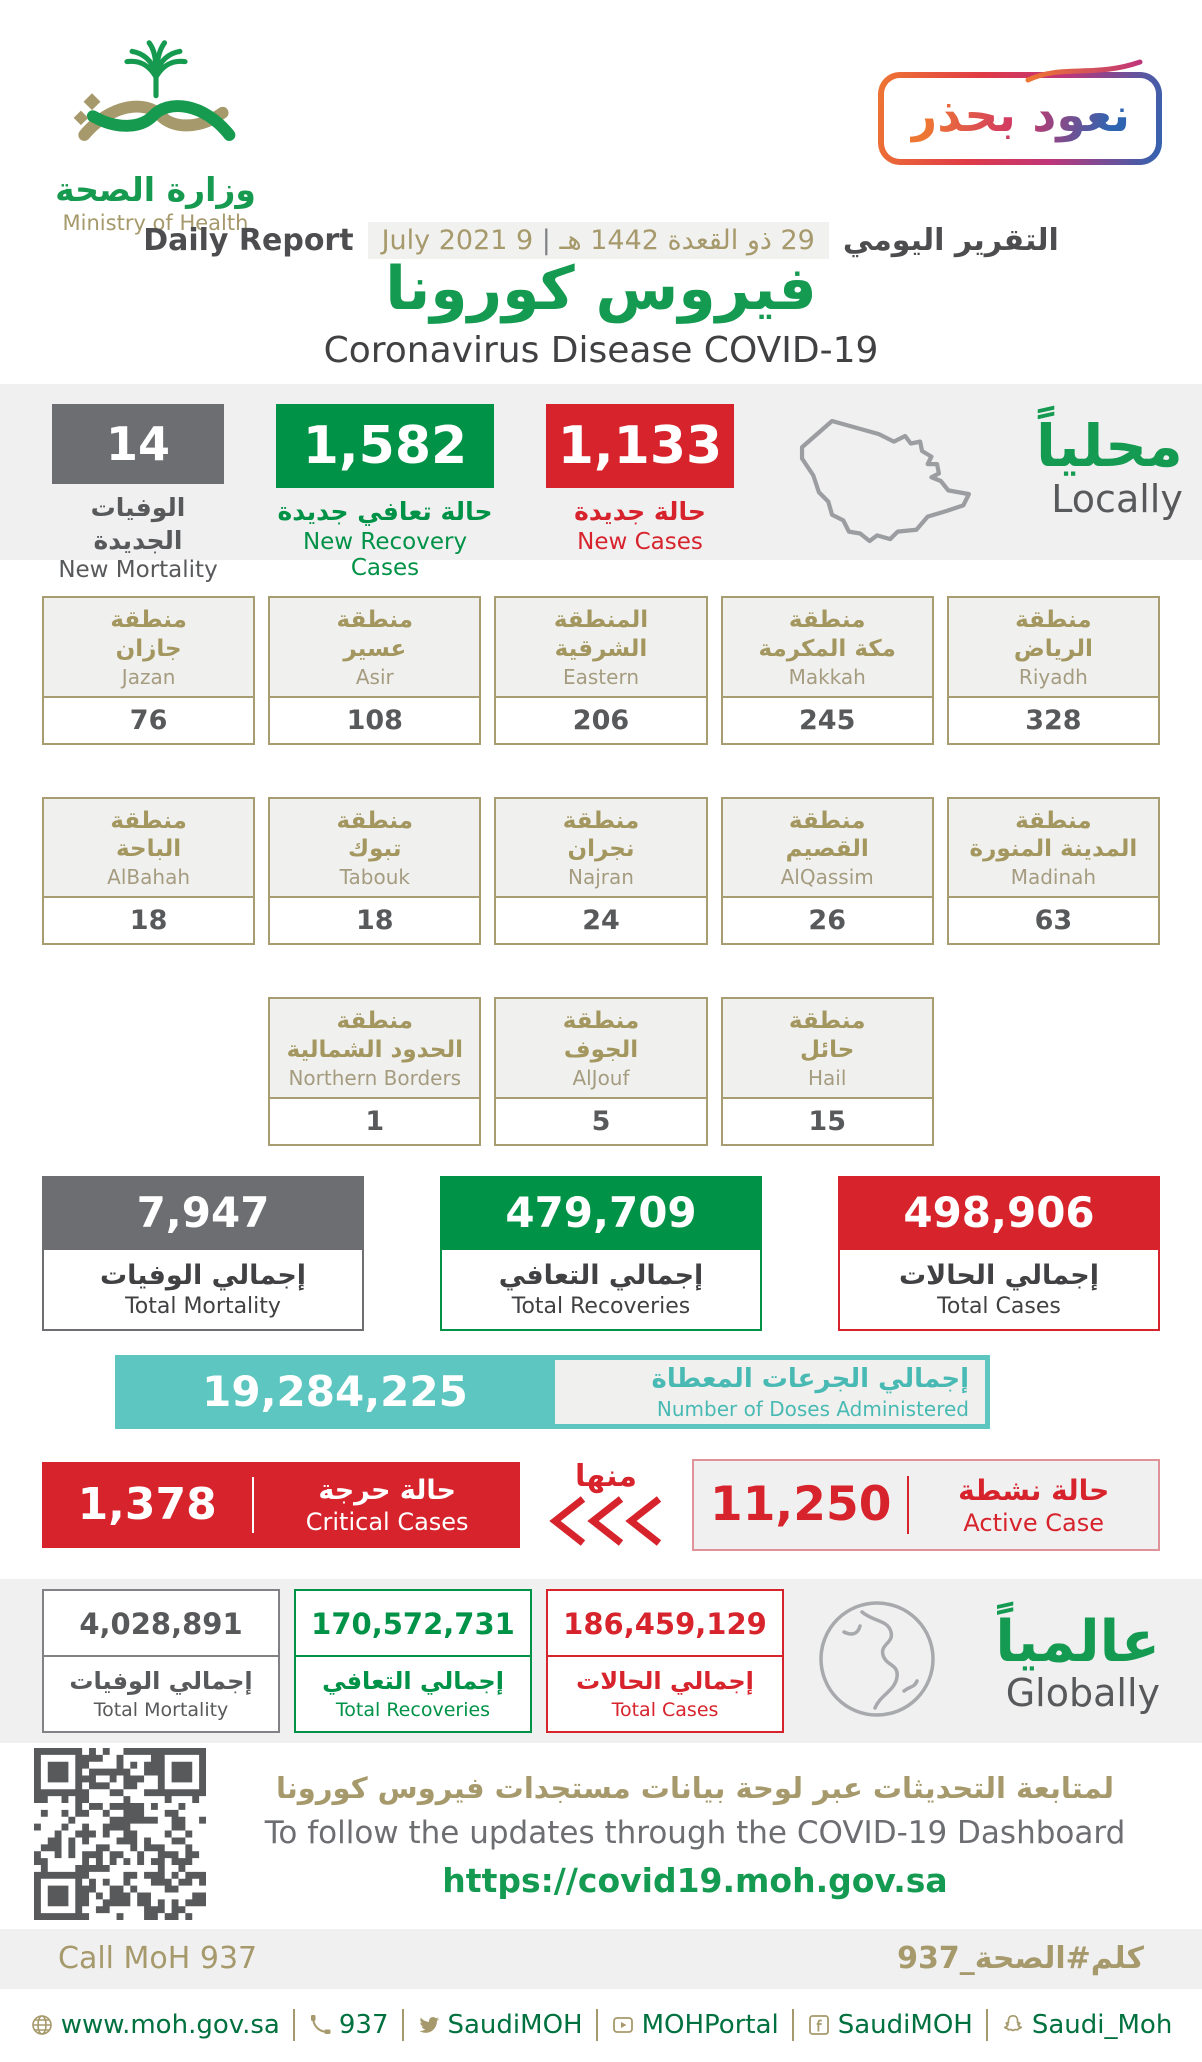  I want to click on active-cases-box: 11,250 حالة نشطة Active Case, so click(926, 1504).